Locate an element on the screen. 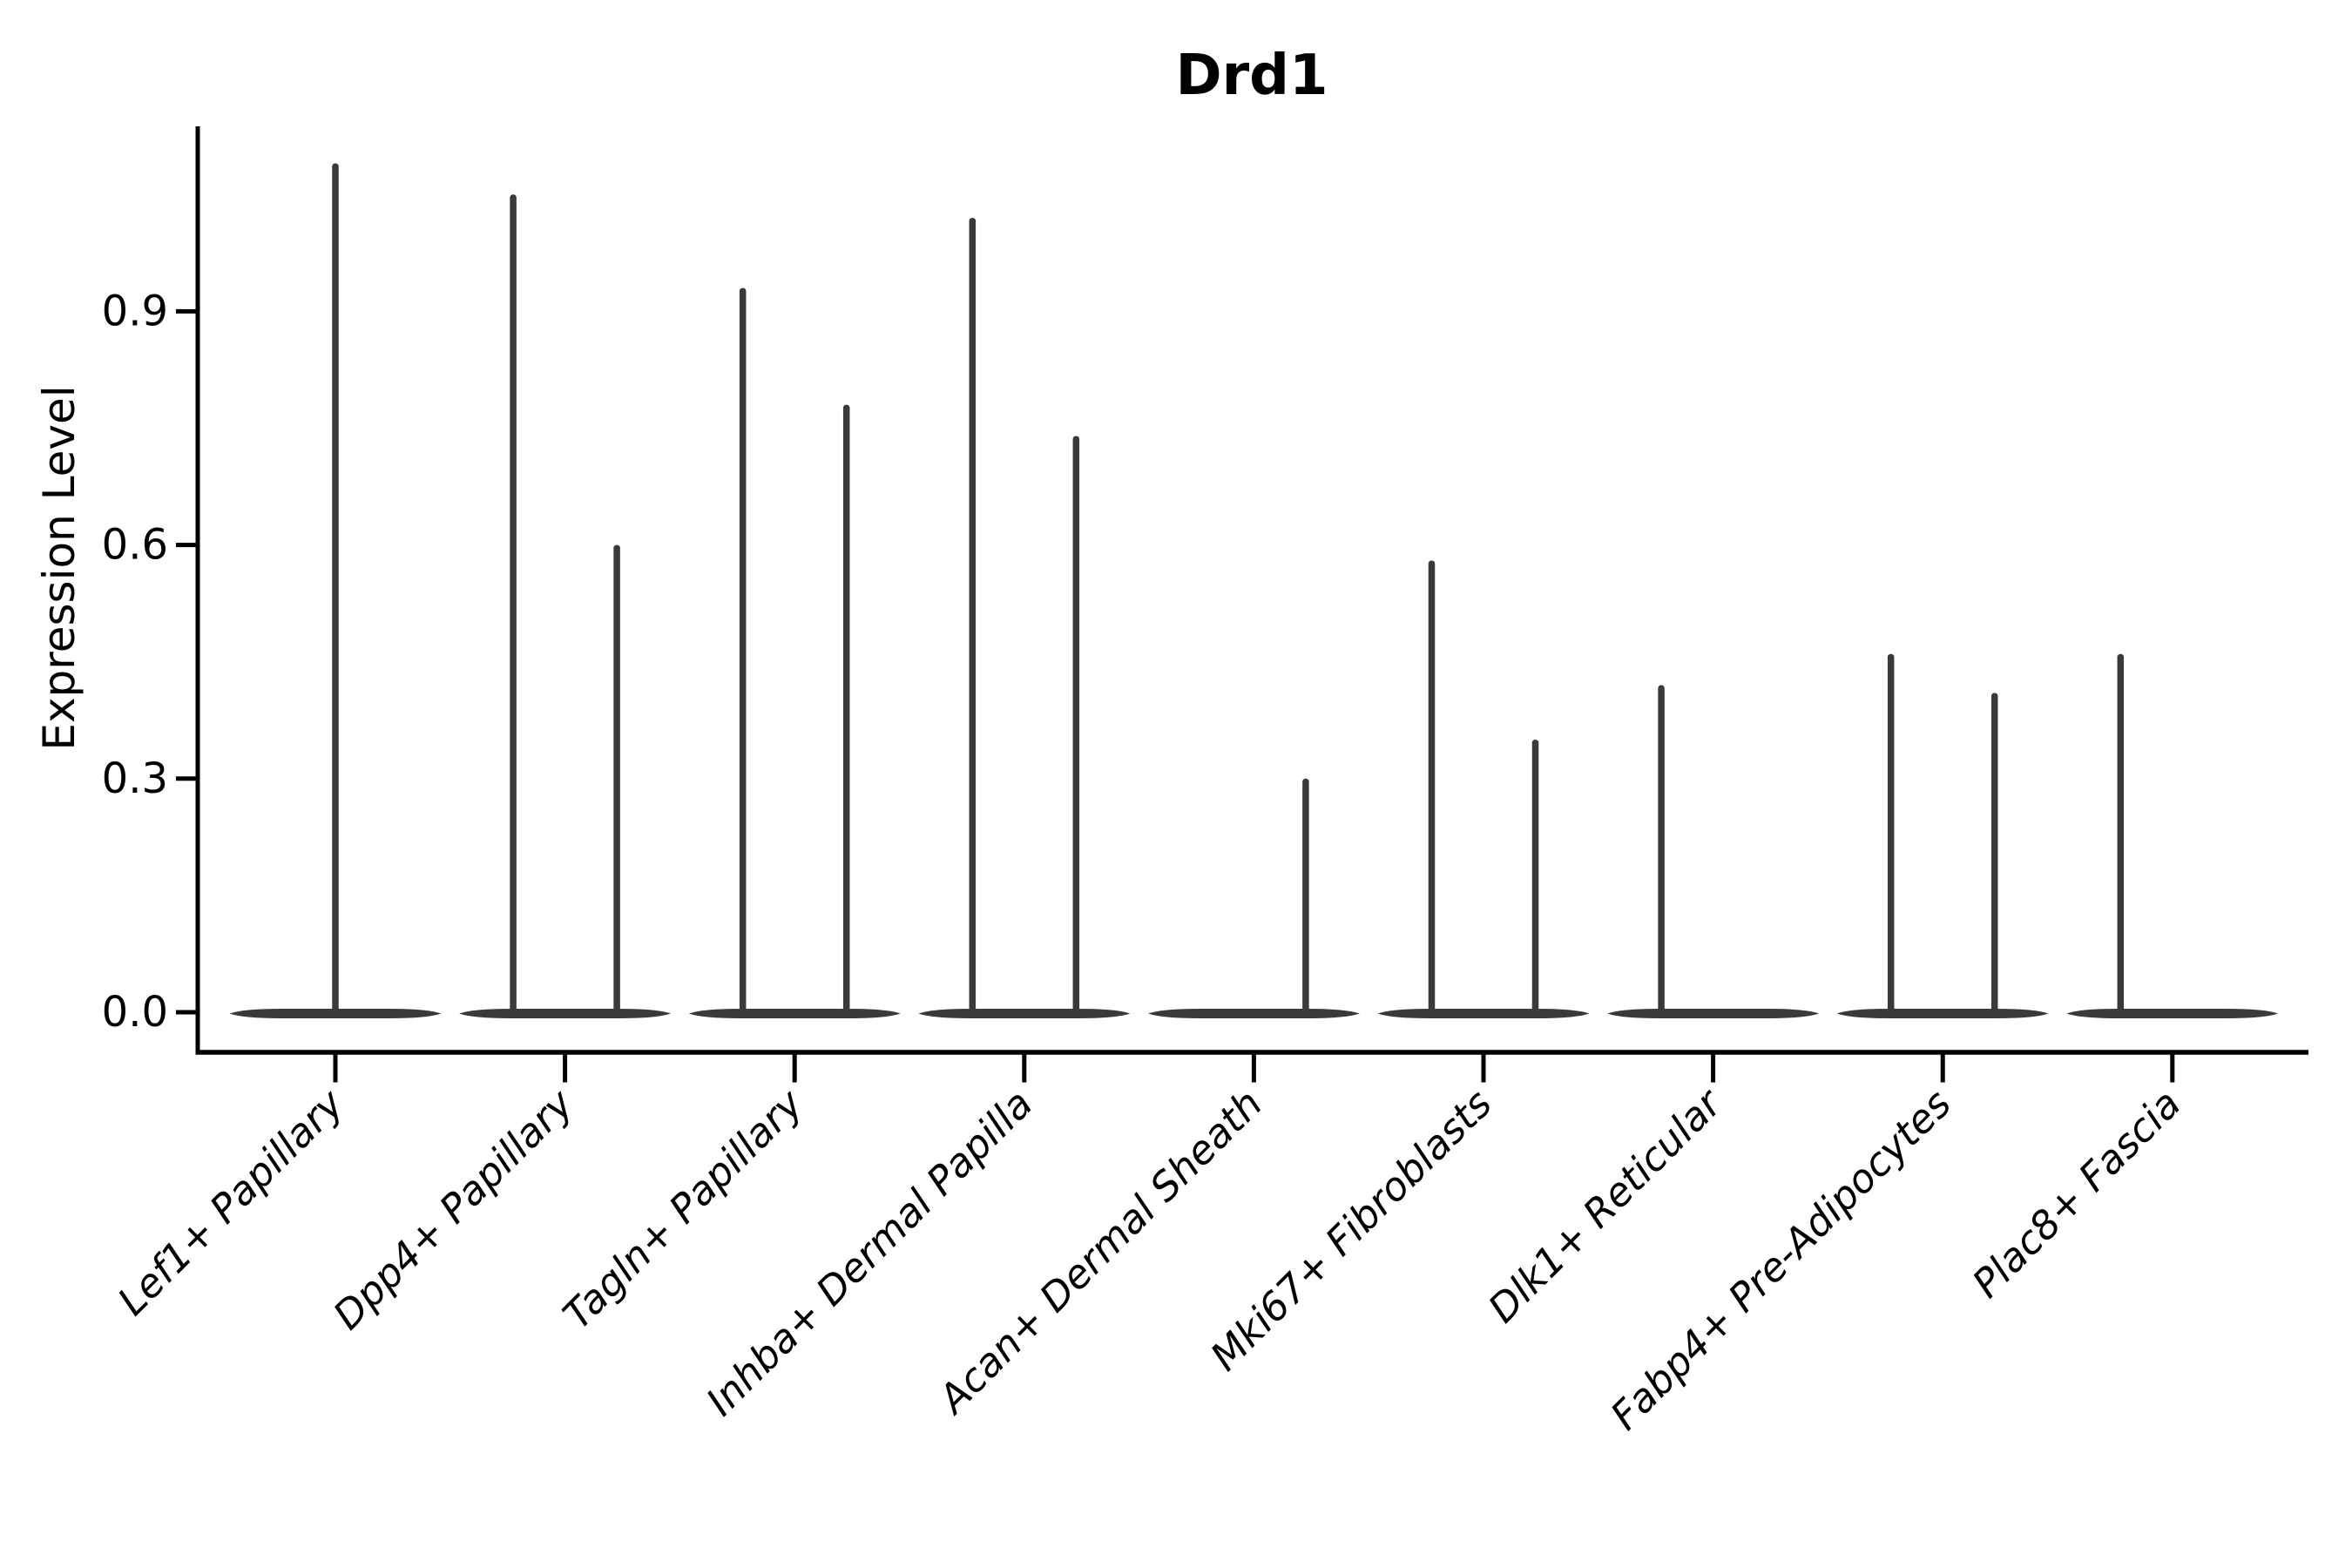 The width and height of the screenshot is (2352, 1568). y-tick-label: 0.6 is located at coordinates (135, 545).